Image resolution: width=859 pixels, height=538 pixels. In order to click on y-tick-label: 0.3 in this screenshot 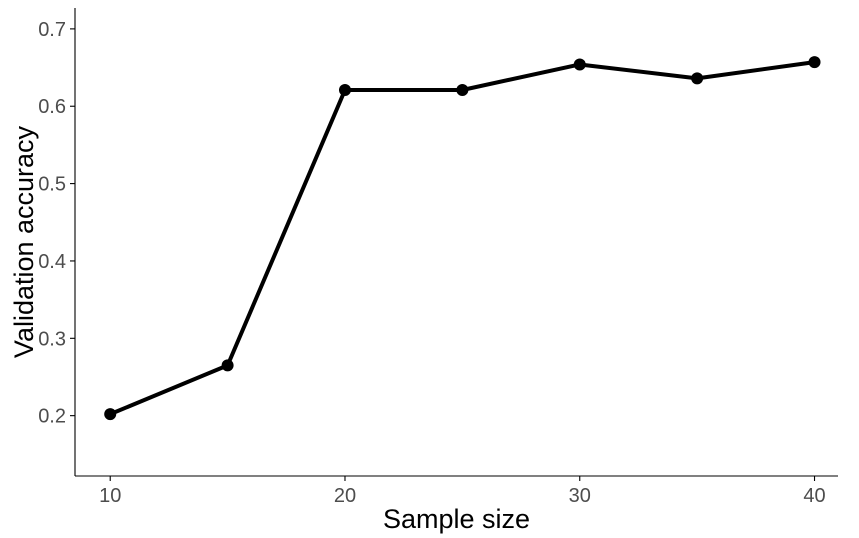, I will do `click(52, 339)`.